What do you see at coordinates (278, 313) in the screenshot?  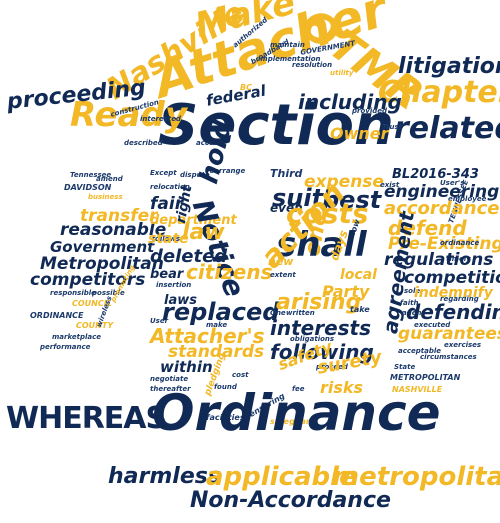 I see `word-one-cap: One` at bounding box center [278, 313].